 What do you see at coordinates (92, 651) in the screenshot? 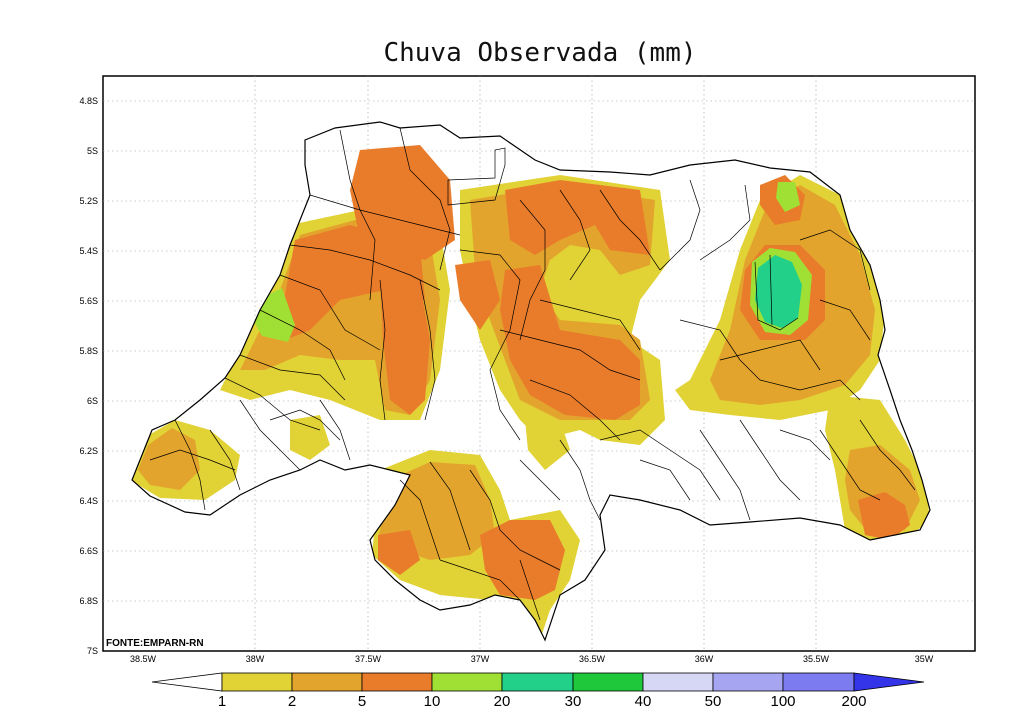
I see `y-tick-label: 7S` at bounding box center [92, 651].